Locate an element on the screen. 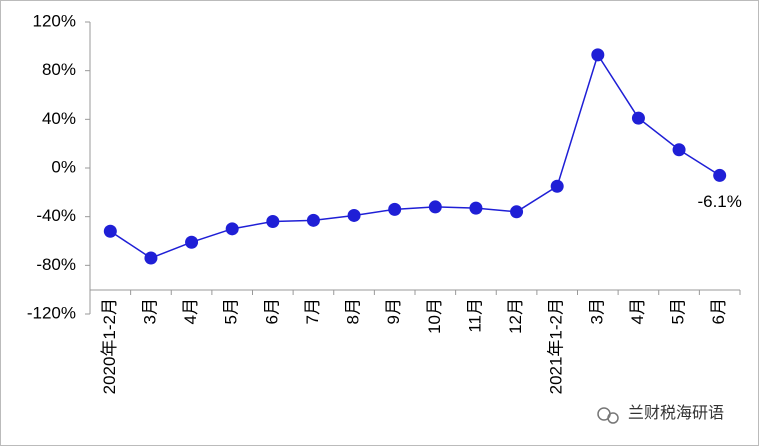  icon-bubble is located at coordinates (613, 418).